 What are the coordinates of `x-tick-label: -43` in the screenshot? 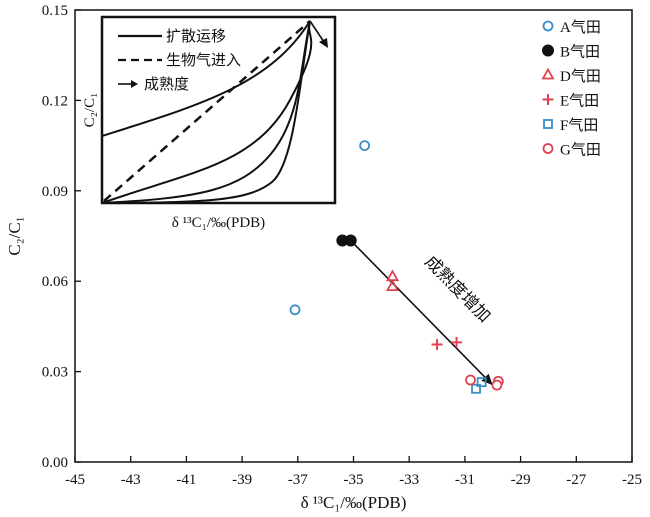 It's located at (131, 480).